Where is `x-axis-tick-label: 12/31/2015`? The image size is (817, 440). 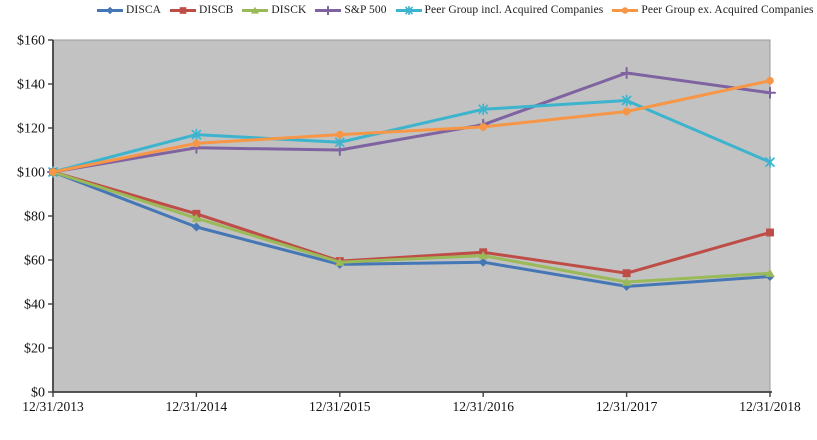 x-axis-tick-label: 12/31/2015 is located at coordinates (340, 406).